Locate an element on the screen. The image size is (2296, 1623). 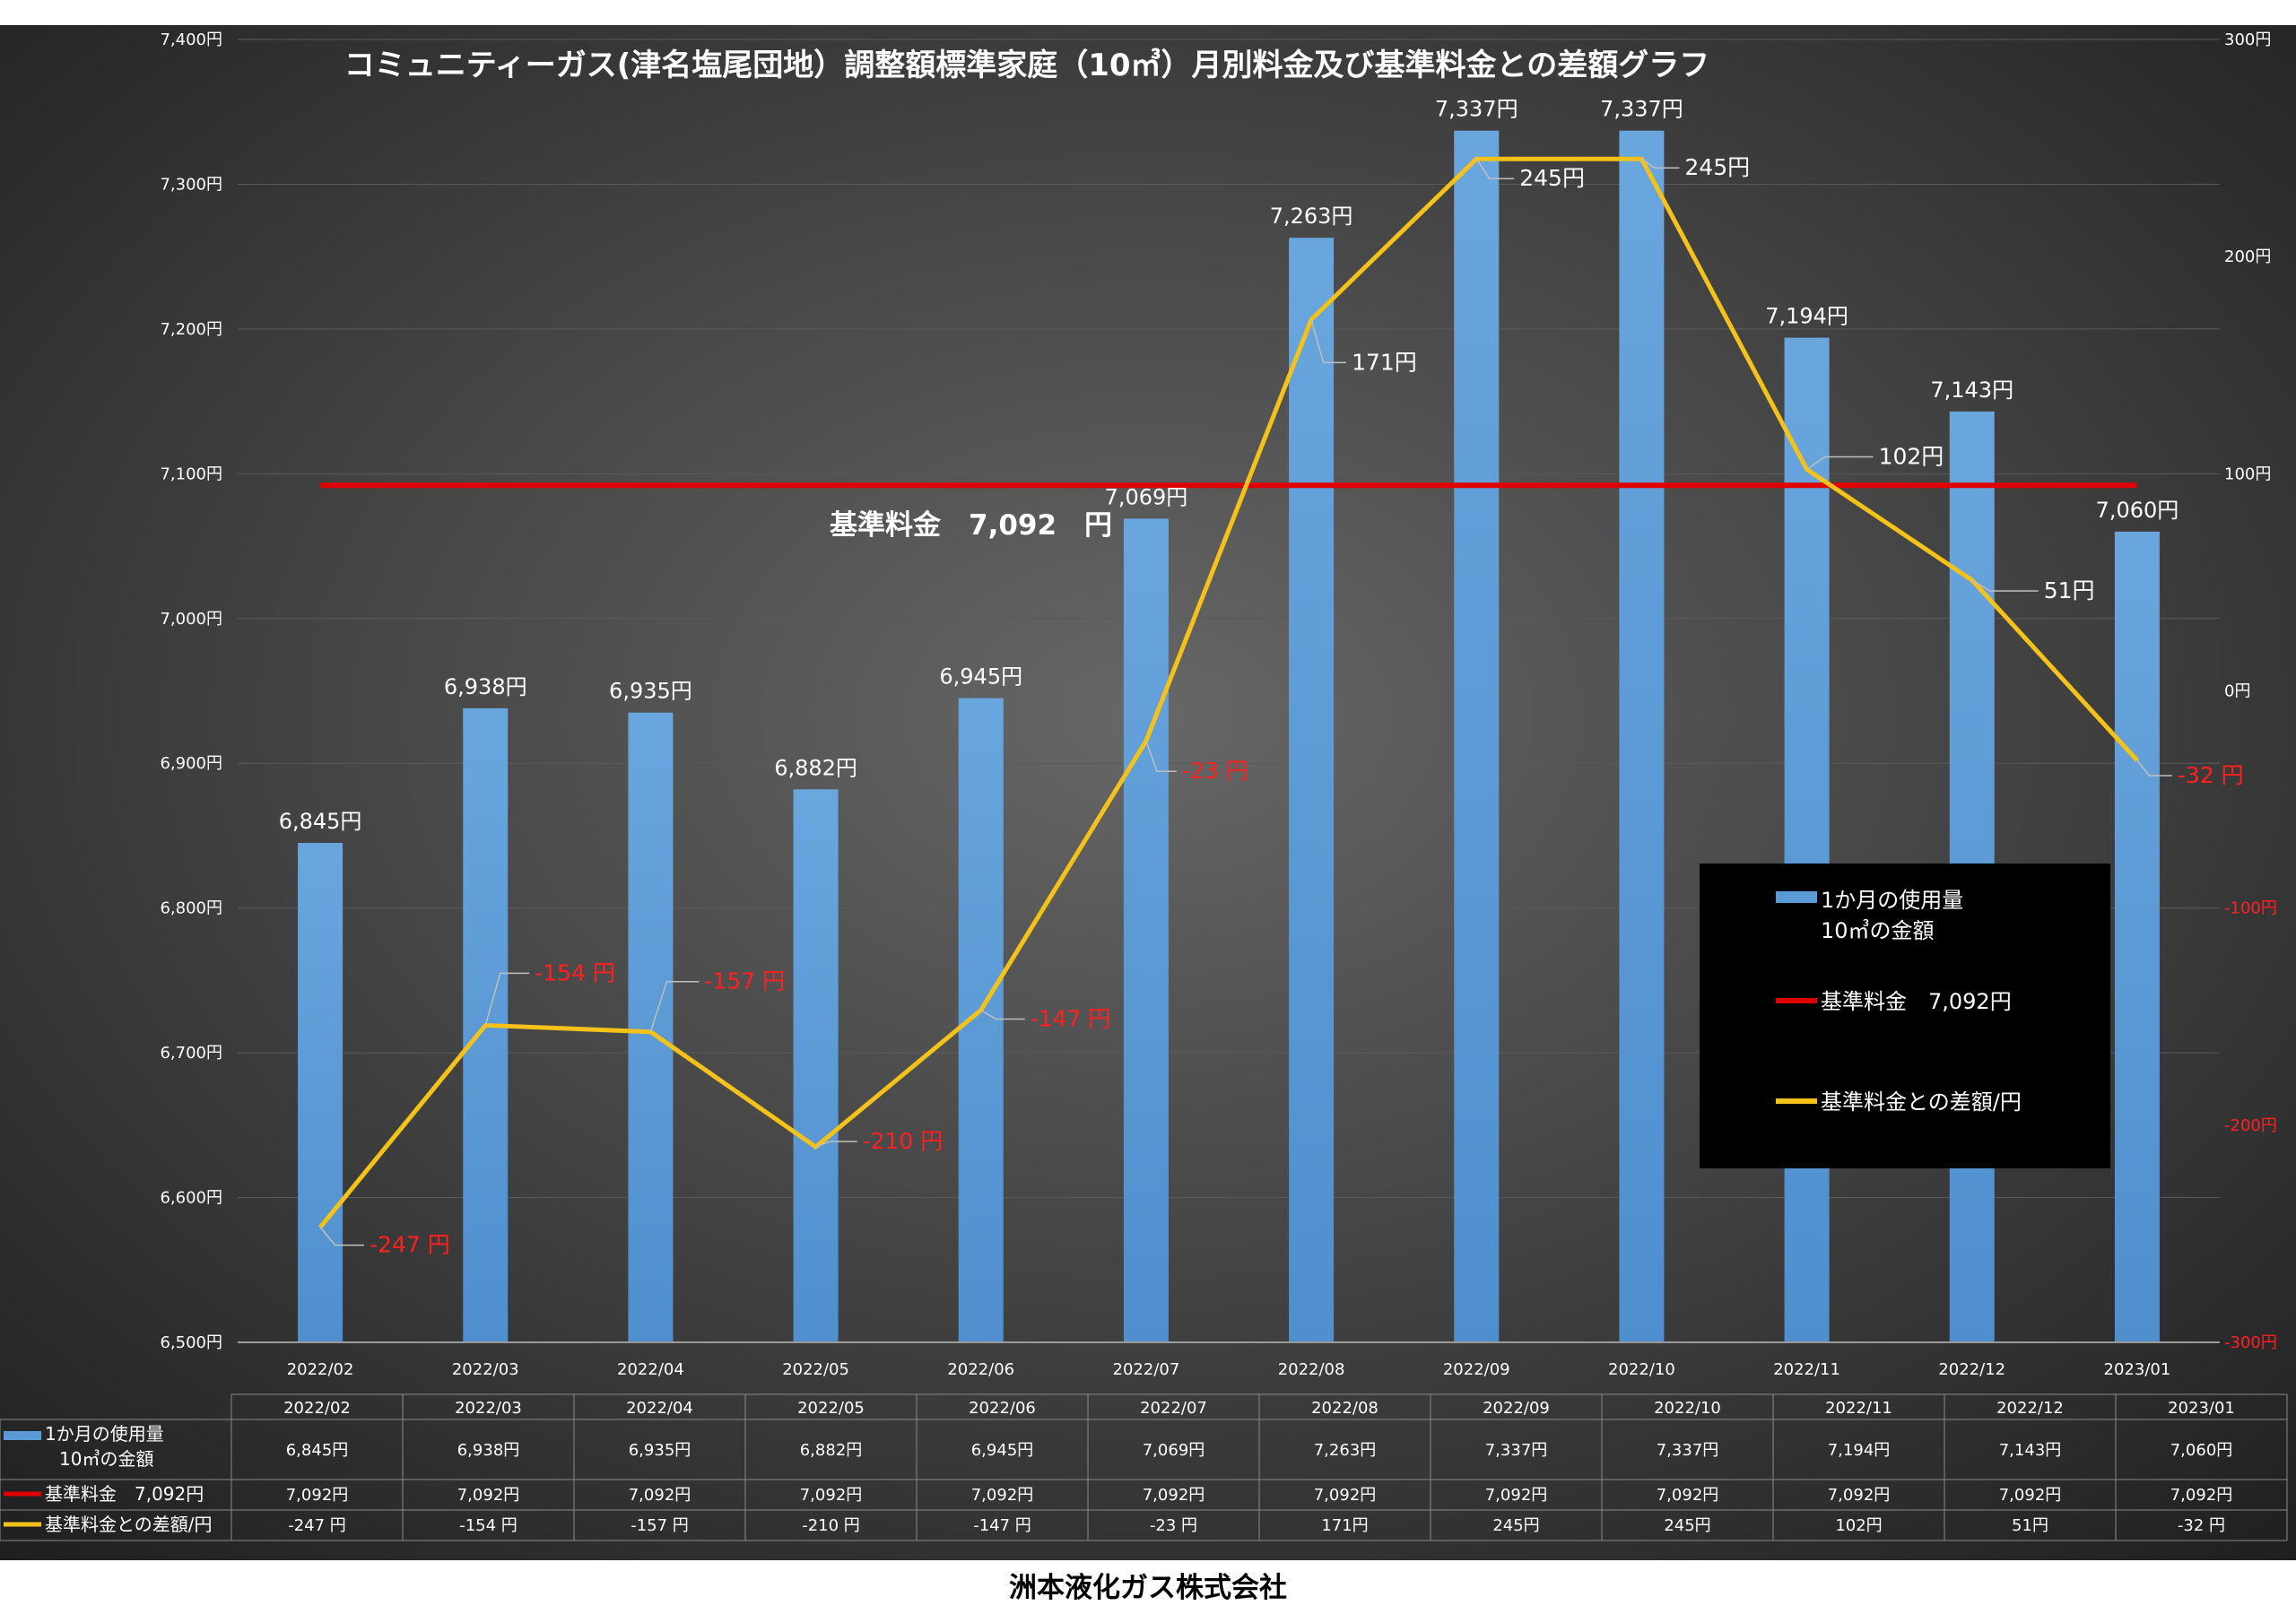
bar-value-label: 7,337円 is located at coordinates (1641, 109).